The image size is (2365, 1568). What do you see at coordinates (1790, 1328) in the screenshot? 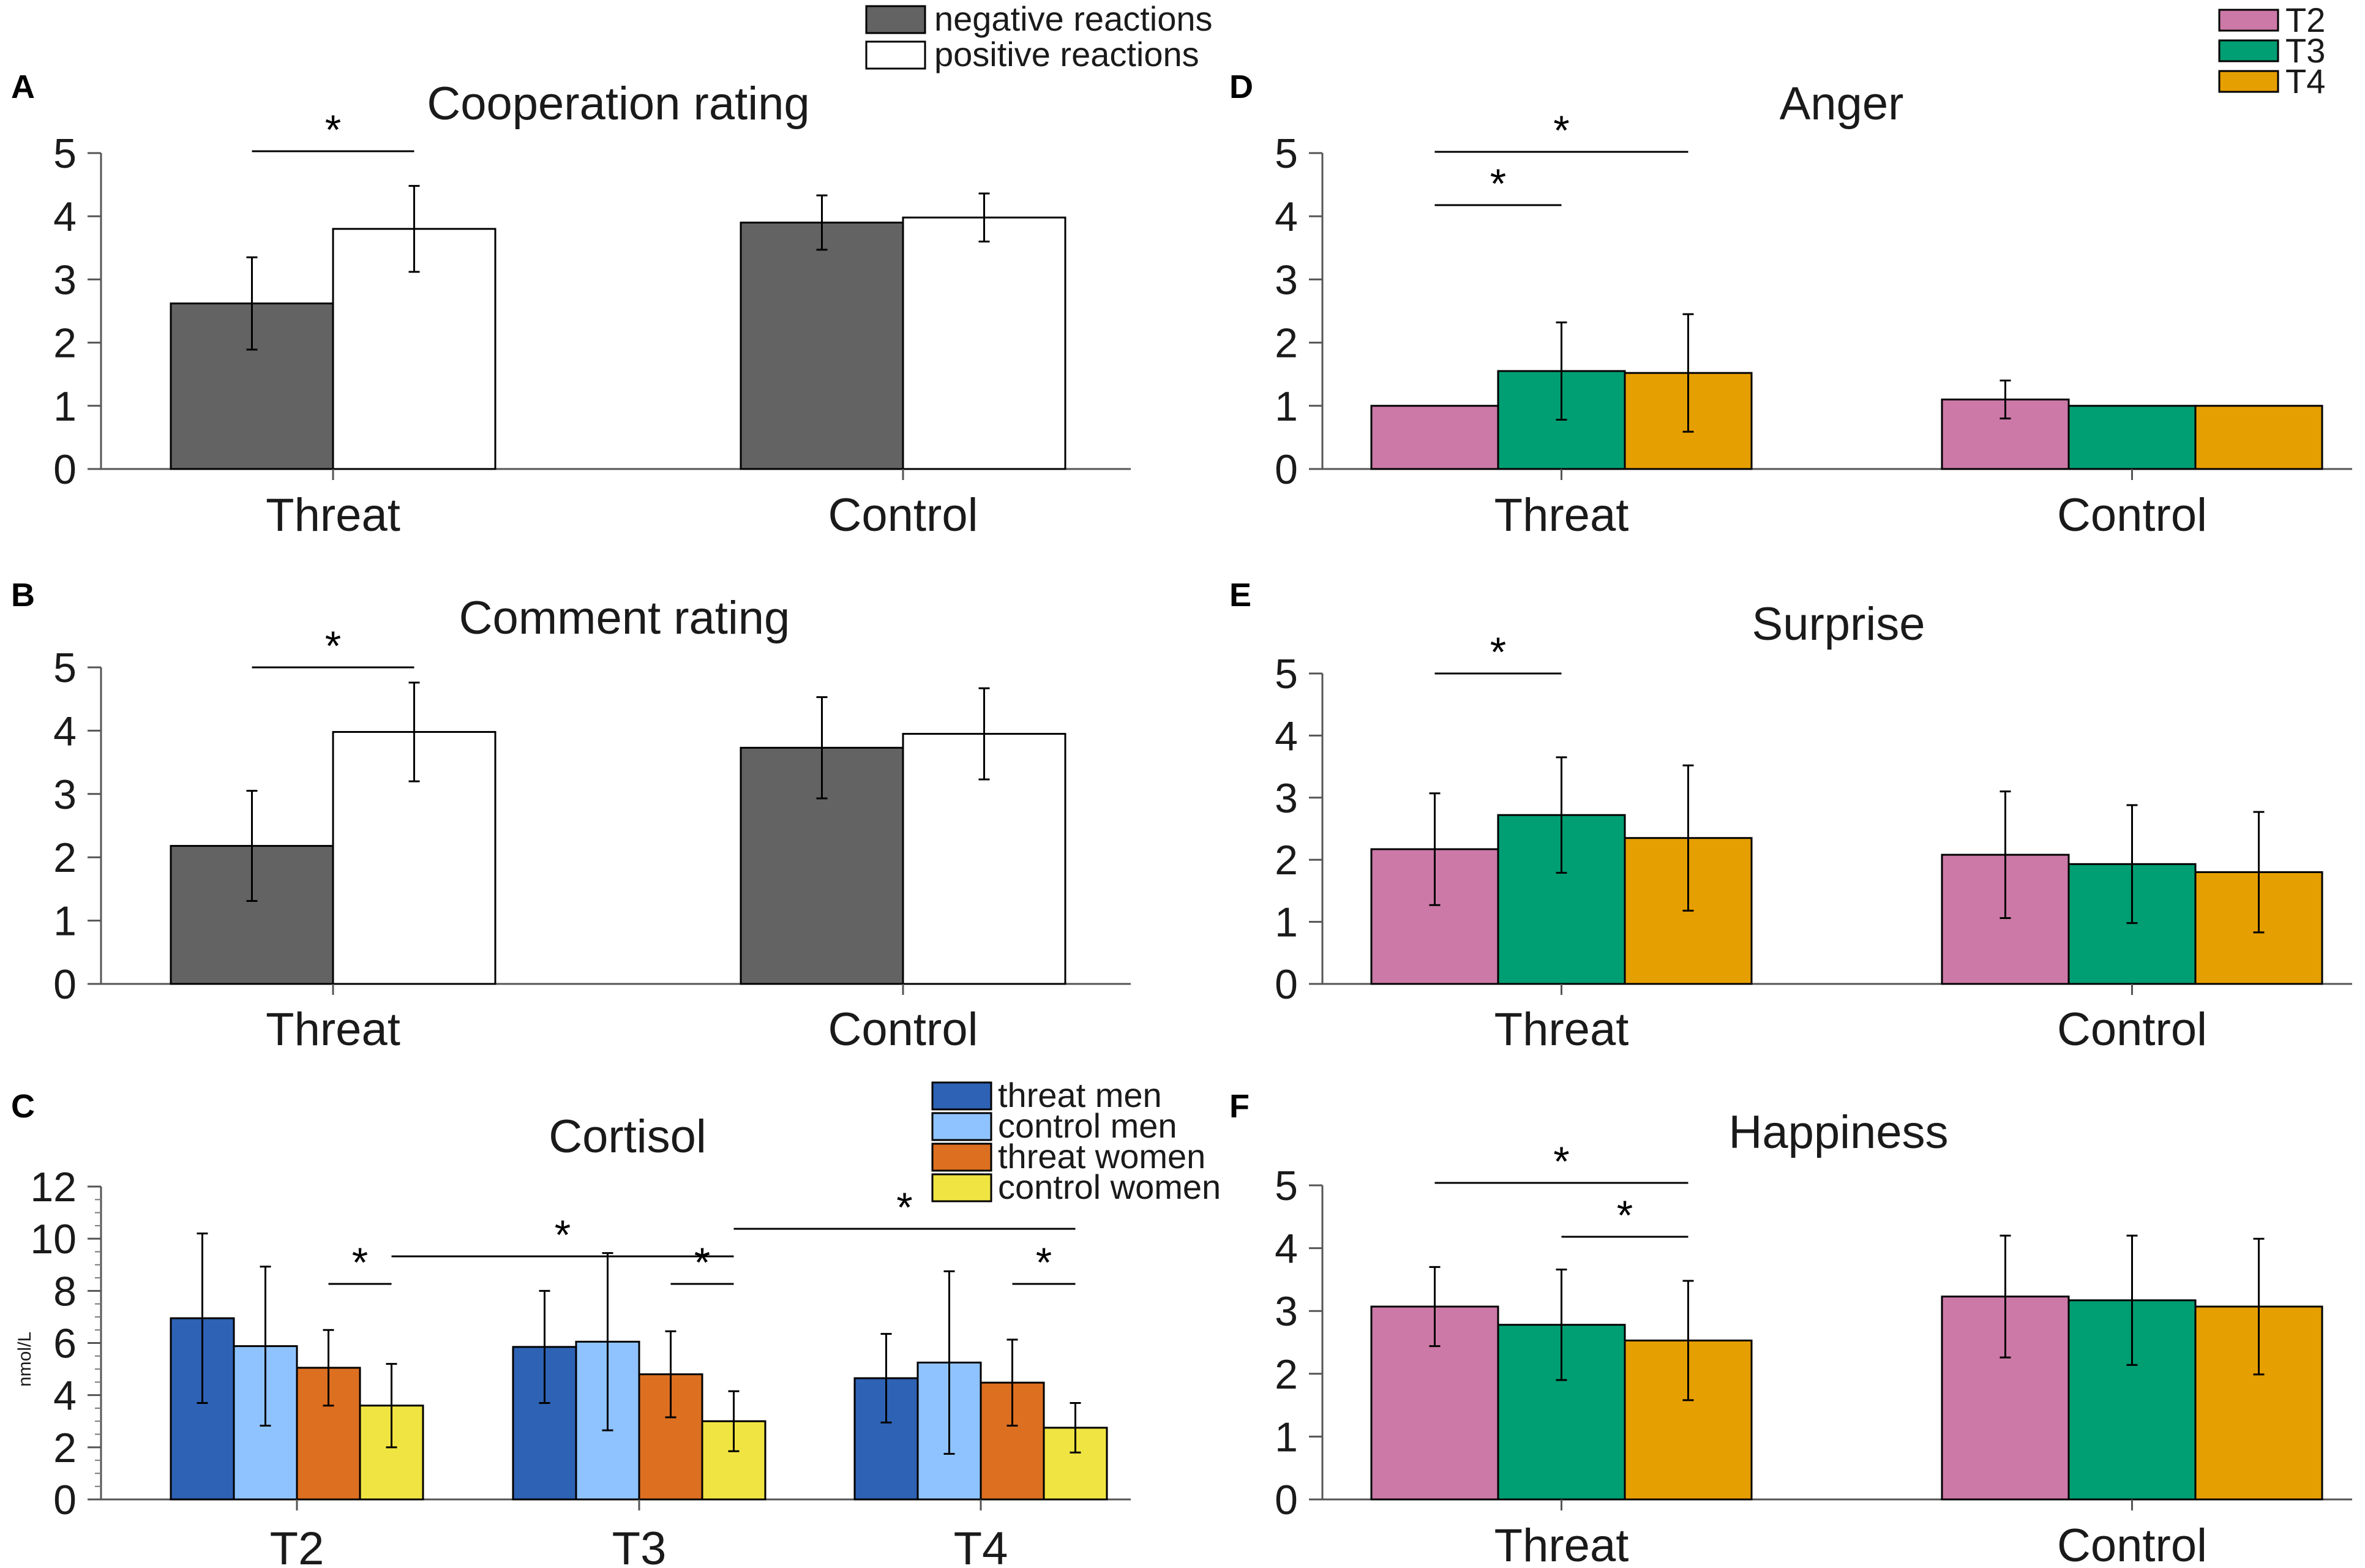
I see `panel-happiness: F Happiness 0 1 2 3 4 5 Threat Control * *` at bounding box center [1790, 1328].